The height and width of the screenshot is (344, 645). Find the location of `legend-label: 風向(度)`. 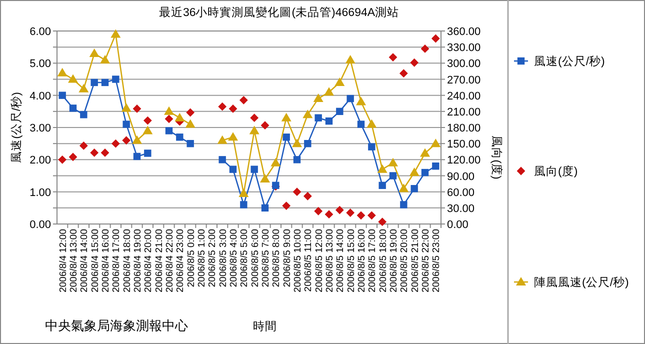

legend-label: 風向(度) is located at coordinates (556, 171).